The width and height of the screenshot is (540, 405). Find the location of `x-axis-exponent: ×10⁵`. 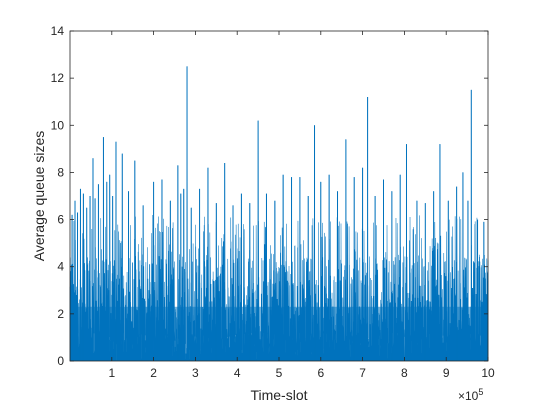

x-axis-exponent: ×10⁵ is located at coordinates (470, 395).